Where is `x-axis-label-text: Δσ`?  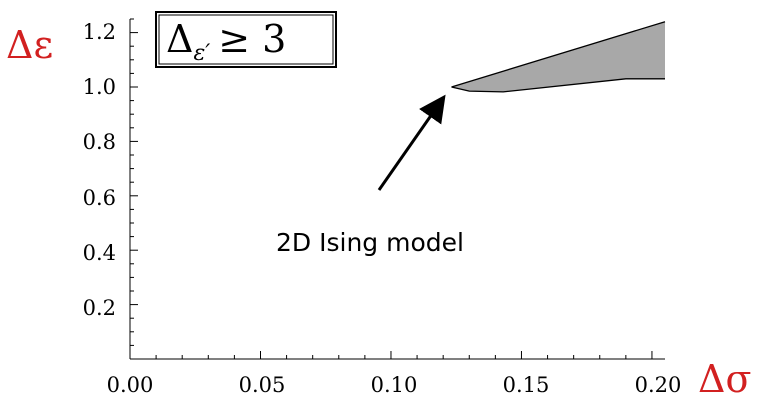 x-axis-label-text: Δσ is located at coordinates (724, 378).